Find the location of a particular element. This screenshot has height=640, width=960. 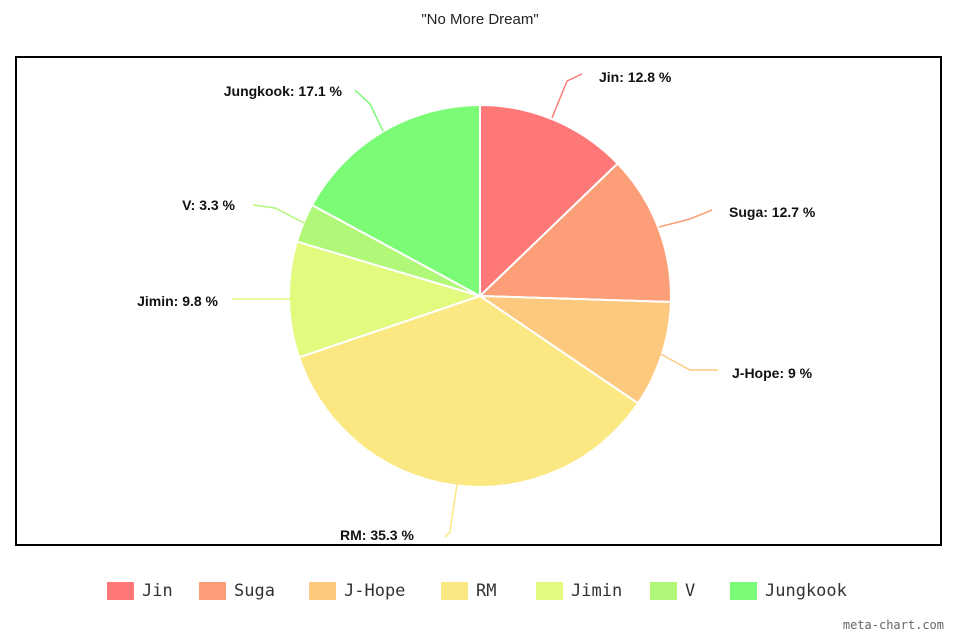

legend-item-suga: Suga is located at coordinates (237, 591).